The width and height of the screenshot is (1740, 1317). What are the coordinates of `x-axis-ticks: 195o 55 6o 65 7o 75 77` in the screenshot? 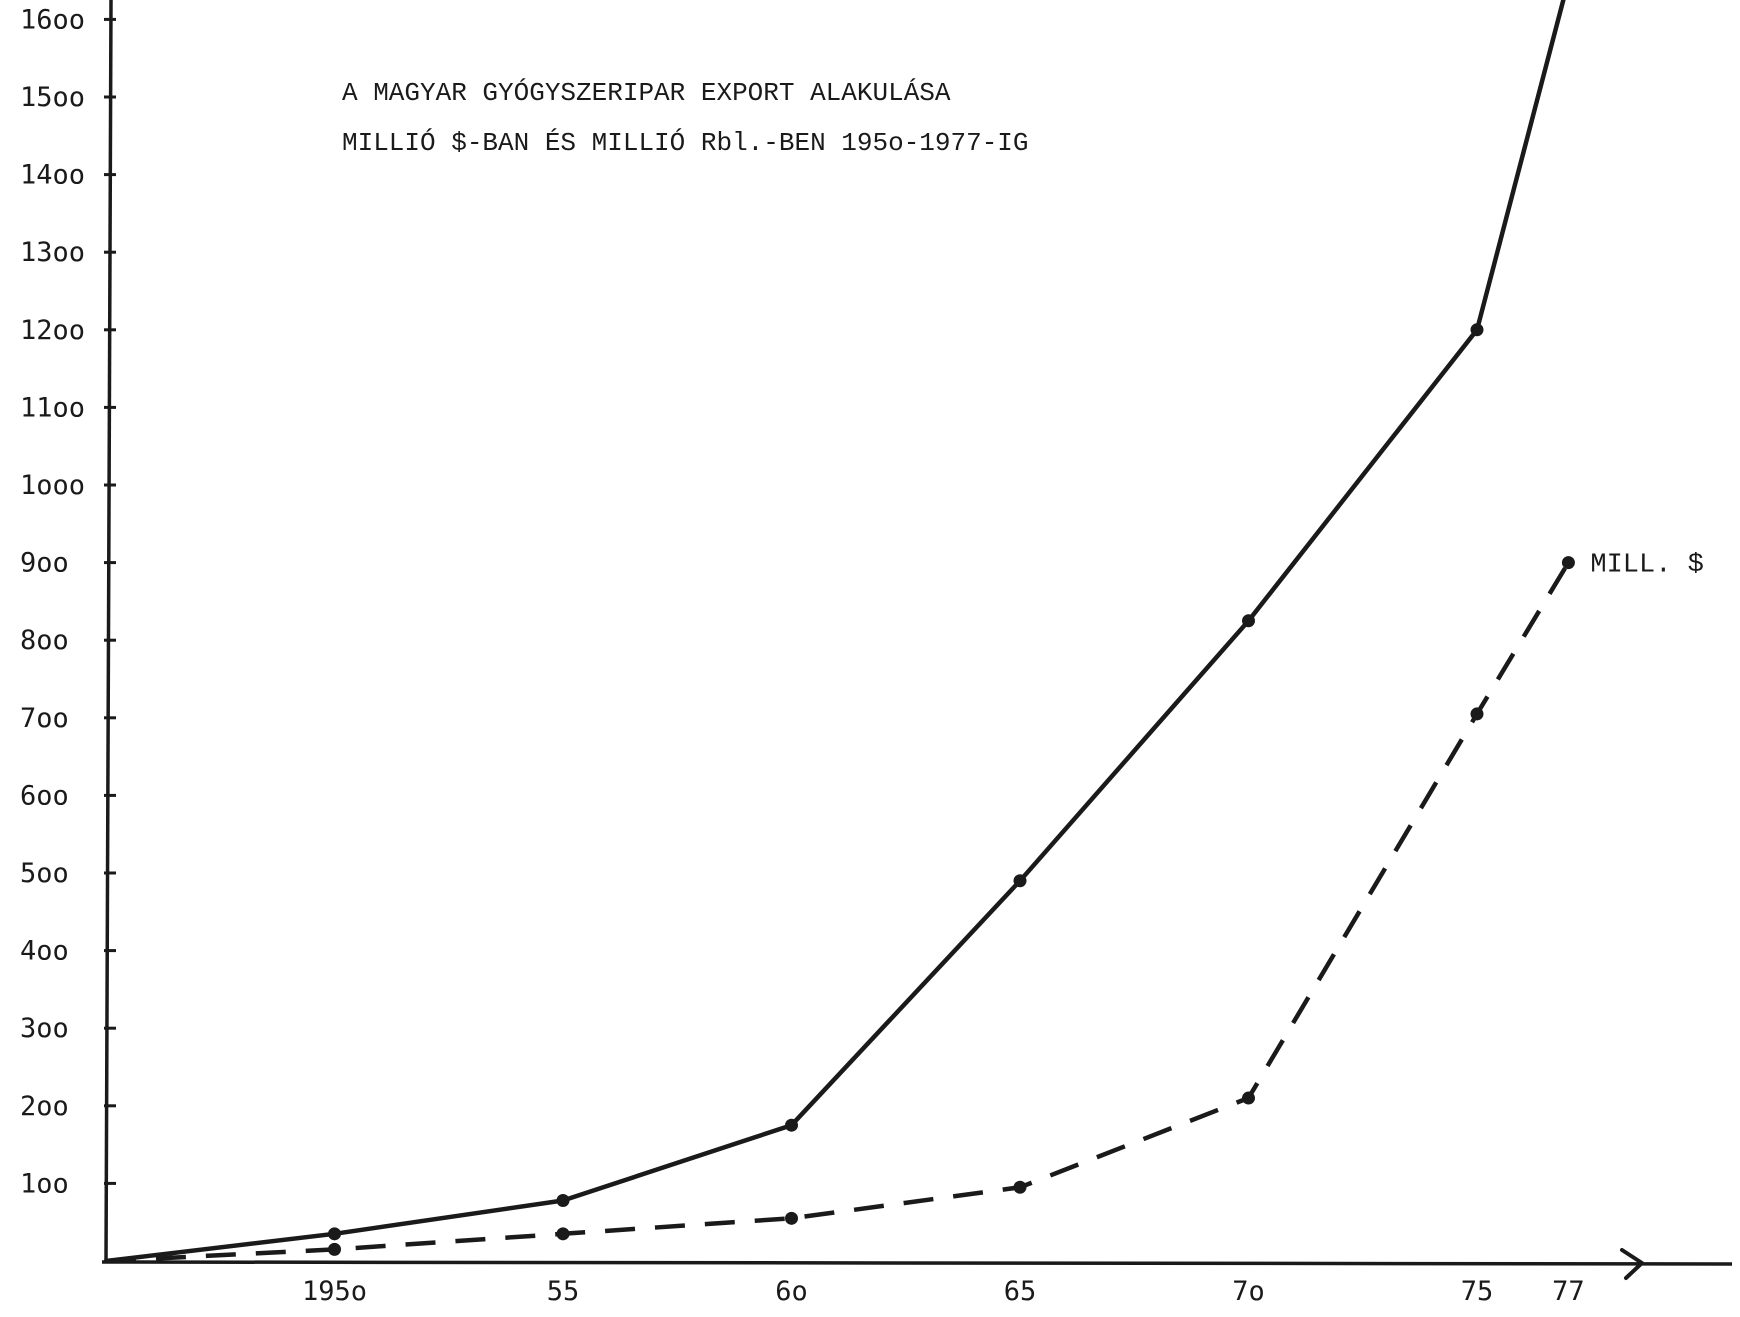 It's located at (943, 1291).